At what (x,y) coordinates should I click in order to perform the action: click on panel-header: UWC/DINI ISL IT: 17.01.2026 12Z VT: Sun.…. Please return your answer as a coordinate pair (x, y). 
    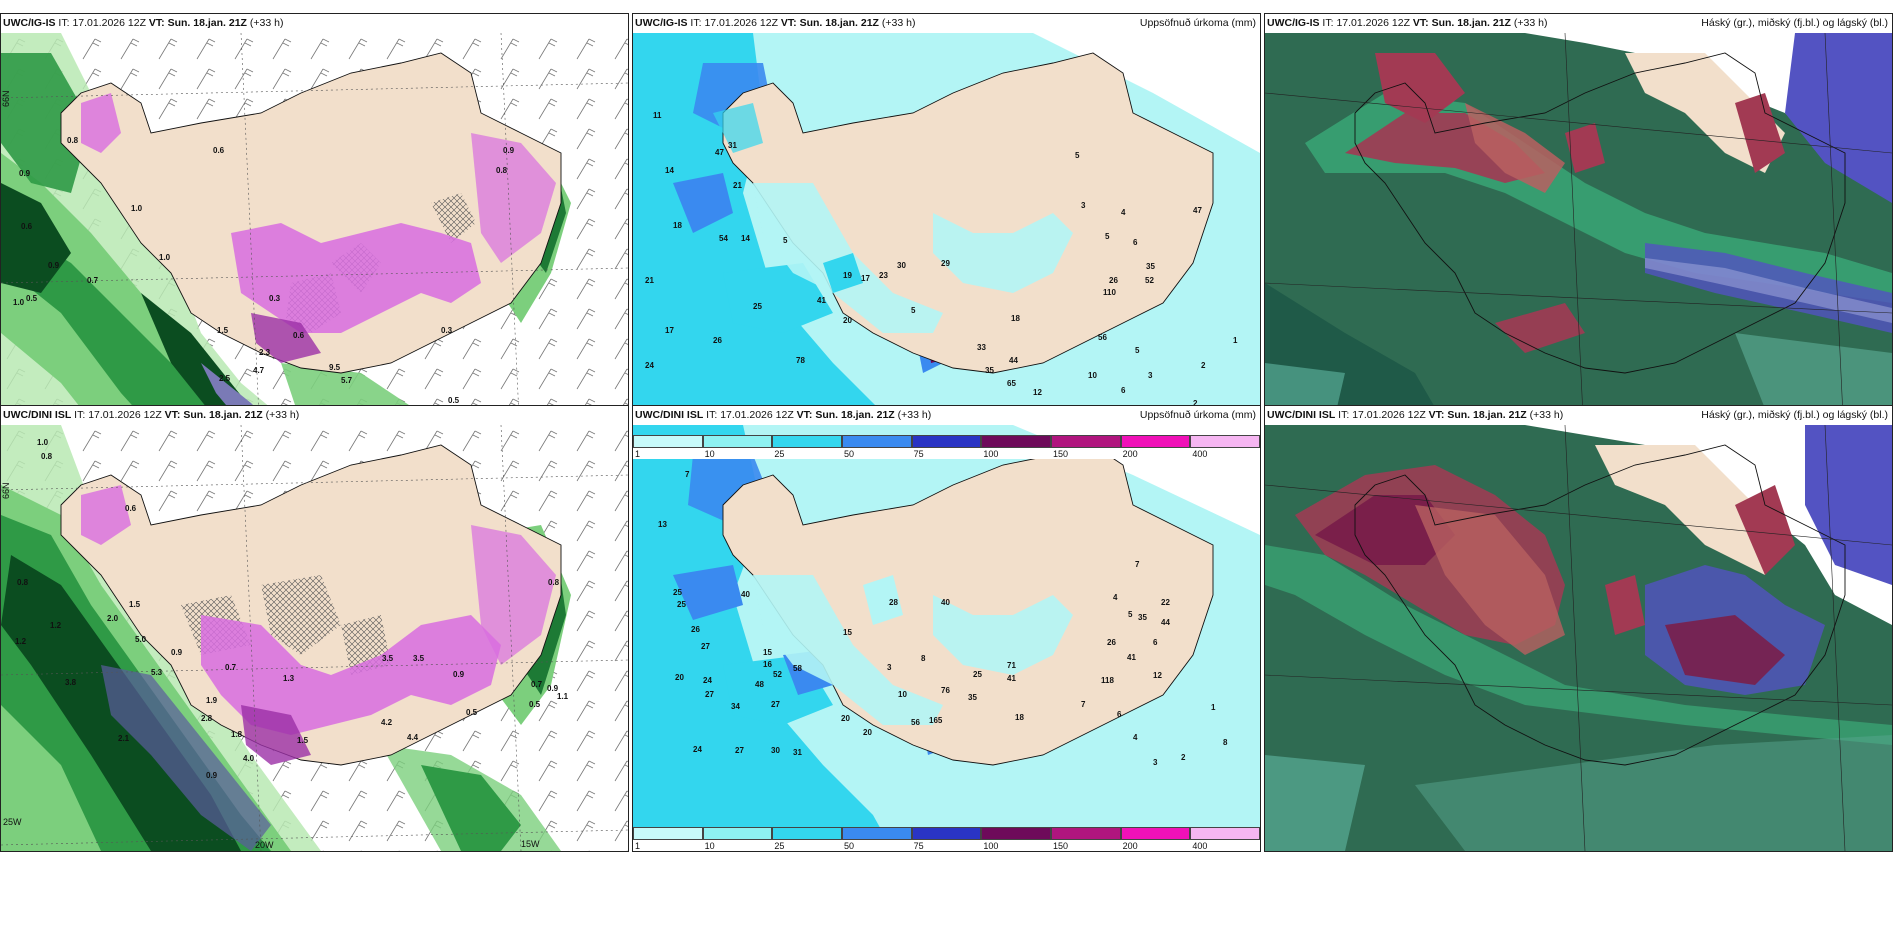
    Looking at the image, I should click on (1578, 415).